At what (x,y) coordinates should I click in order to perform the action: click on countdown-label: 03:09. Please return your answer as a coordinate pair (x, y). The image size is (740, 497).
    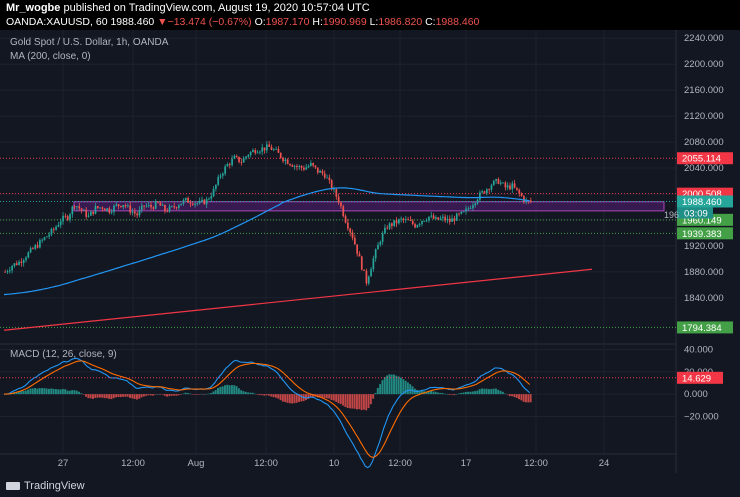
    Looking at the image, I should click on (696, 213).